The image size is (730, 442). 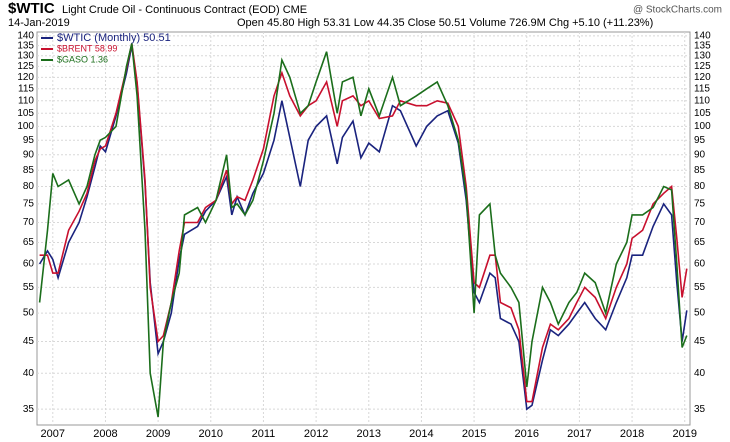 I want to click on y-tick-label-right: 125, so click(x=702, y=66).